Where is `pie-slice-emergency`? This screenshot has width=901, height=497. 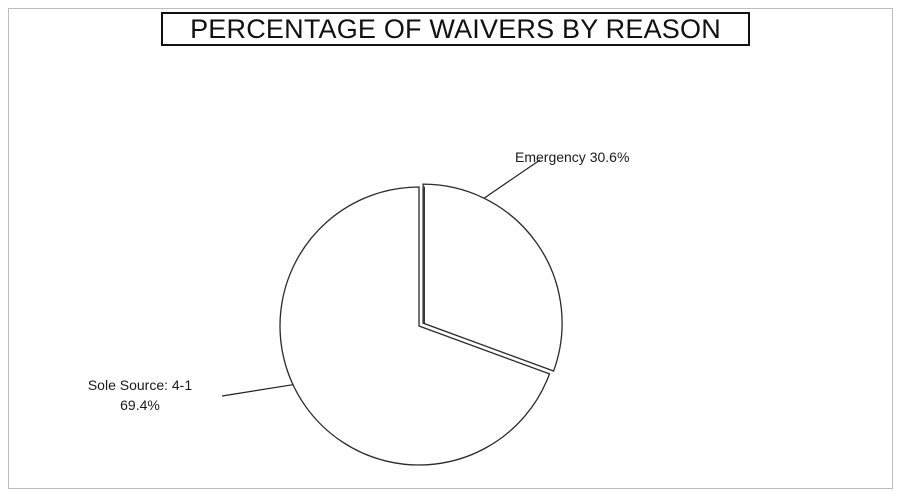
pie-slice-emergency is located at coordinates (492, 277).